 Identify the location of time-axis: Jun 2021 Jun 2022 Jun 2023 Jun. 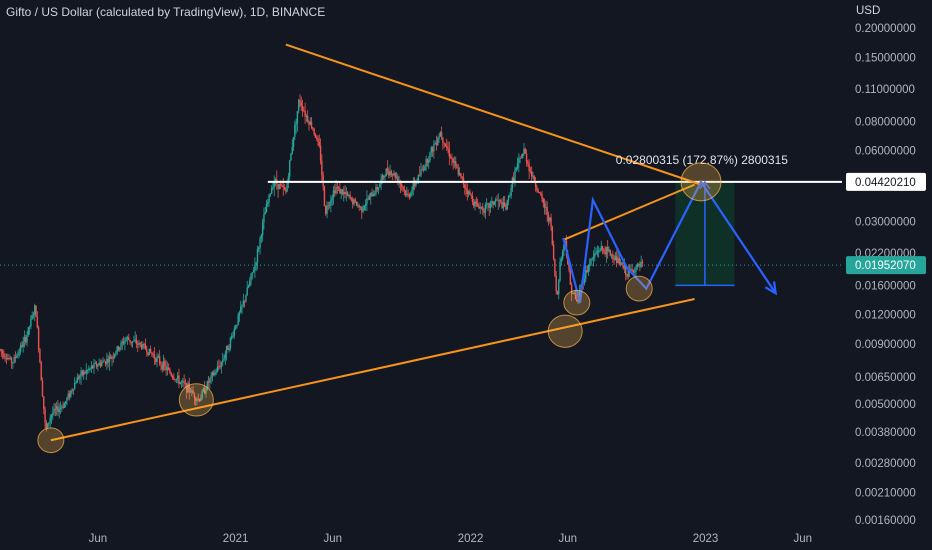
(450, 539).